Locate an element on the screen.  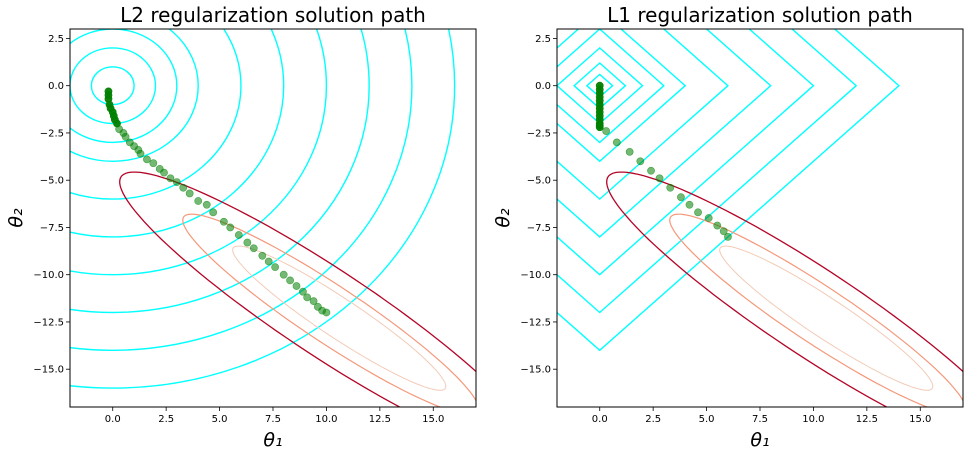
y-axis-label: θ₂ is located at coordinates (503, 218).